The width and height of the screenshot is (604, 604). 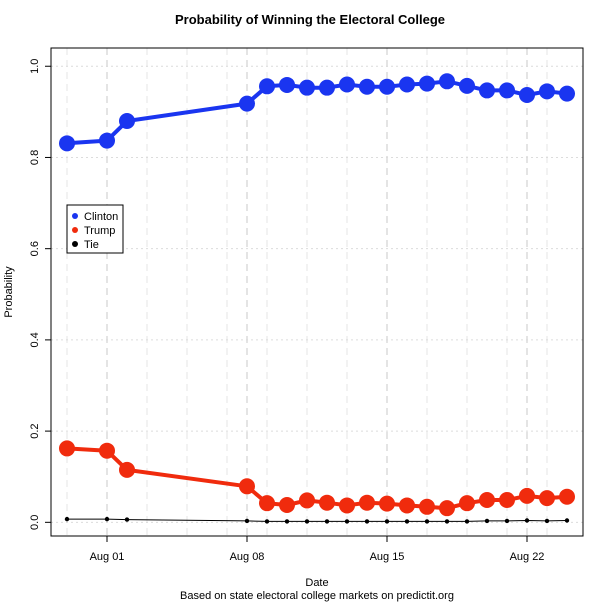 What do you see at coordinates (9, 292) in the screenshot?
I see `y-axis-label: Probability` at bounding box center [9, 292].